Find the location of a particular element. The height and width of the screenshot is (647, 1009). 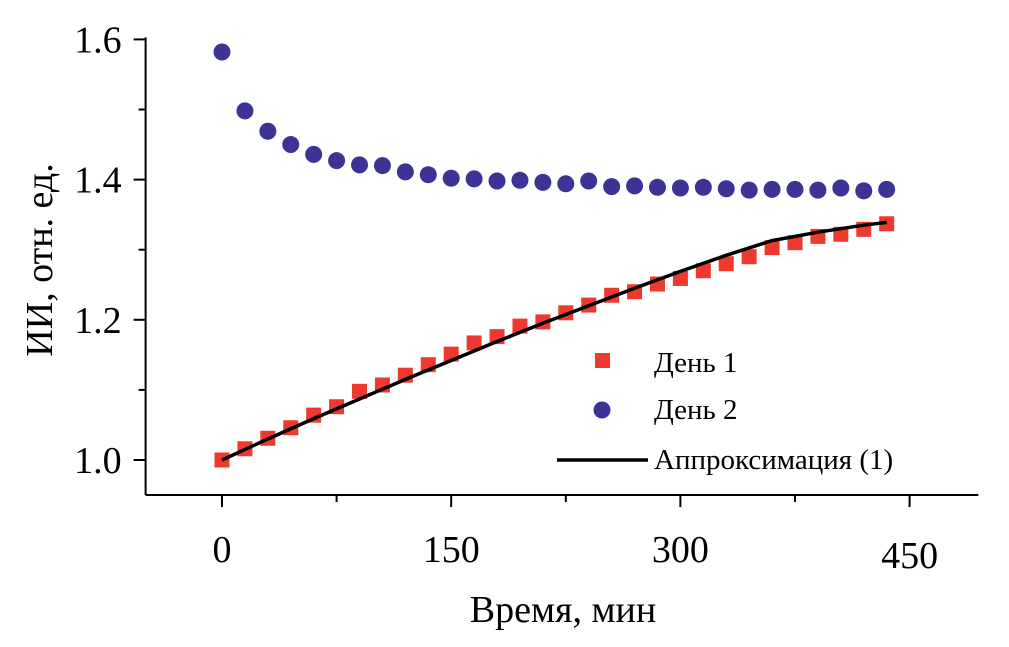

legend-label-day1: День 1 is located at coordinates (696, 363).